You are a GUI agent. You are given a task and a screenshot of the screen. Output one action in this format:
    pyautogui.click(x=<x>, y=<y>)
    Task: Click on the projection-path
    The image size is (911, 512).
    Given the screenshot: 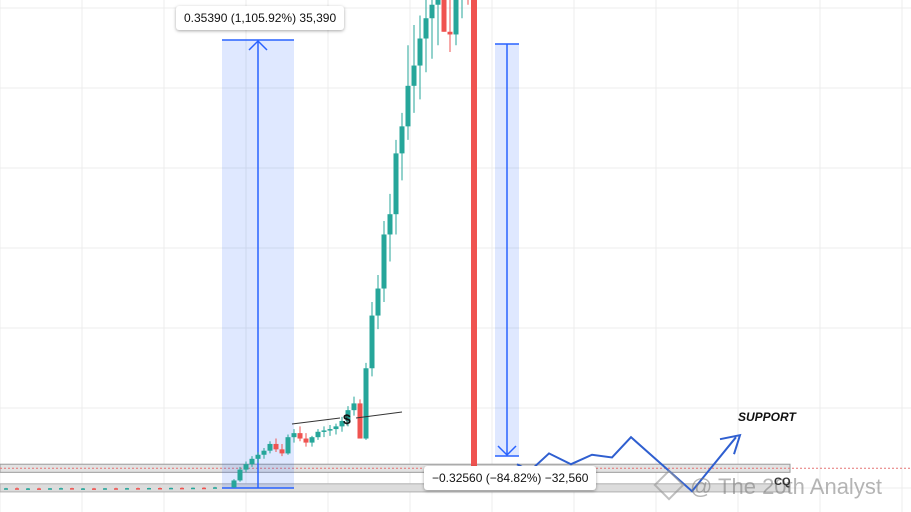 What is the action you would take?
    pyautogui.click(x=626, y=464)
    